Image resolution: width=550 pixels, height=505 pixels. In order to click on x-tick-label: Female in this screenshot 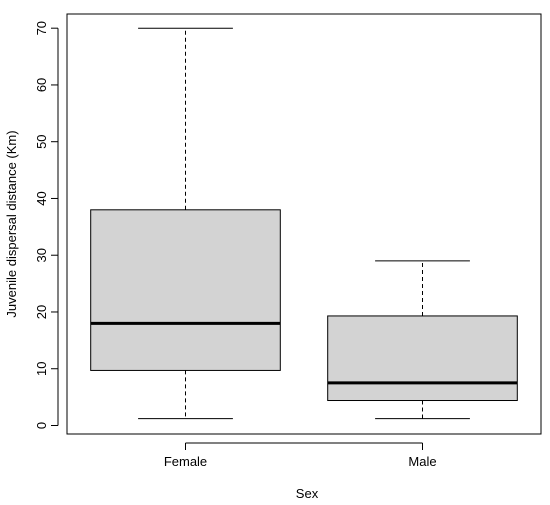, I will do `click(185, 461)`.